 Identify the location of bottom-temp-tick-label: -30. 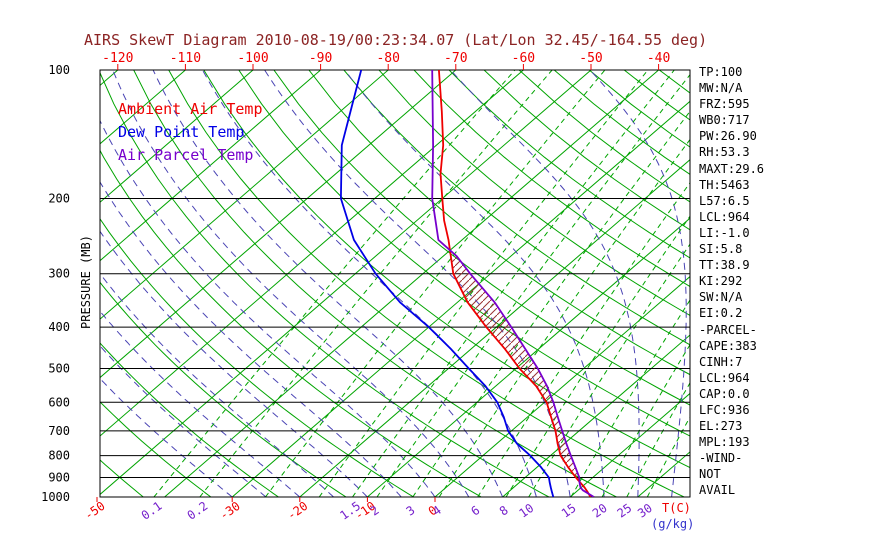
(230, 511).